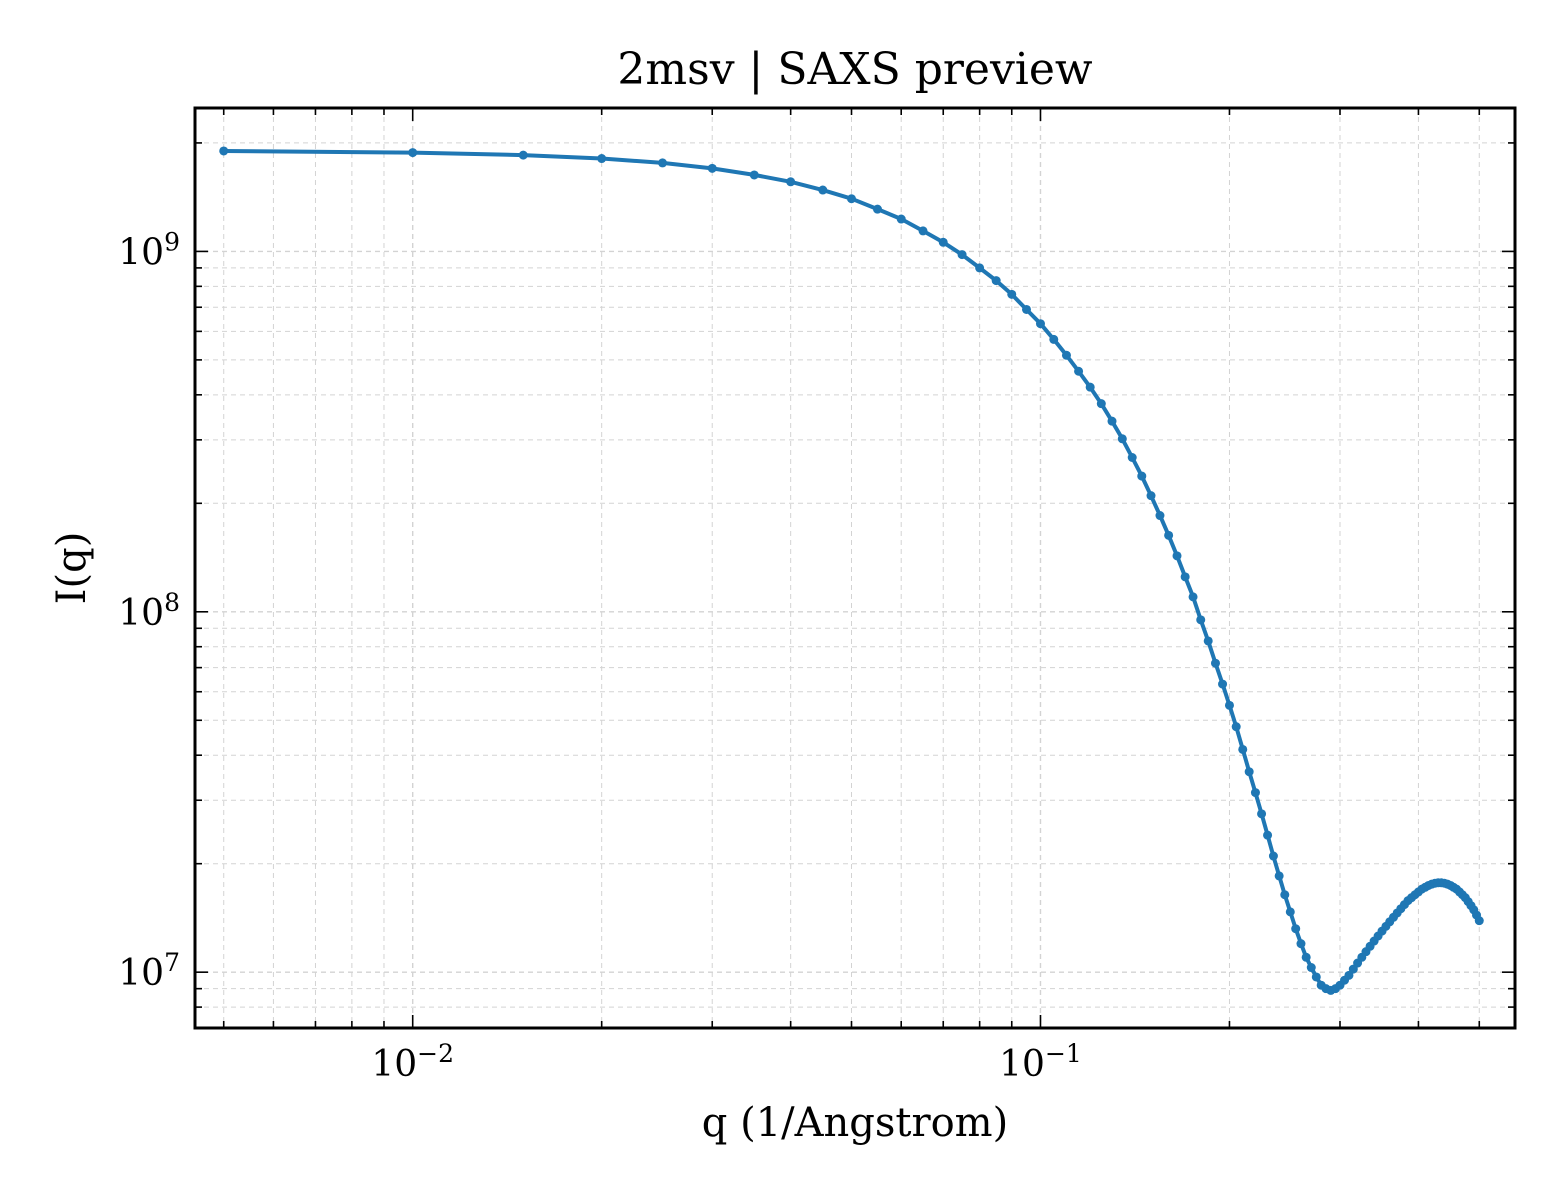  What do you see at coordinates (72, 568) in the screenshot?
I see `y-axis-label: I(q)` at bounding box center [72, 568].